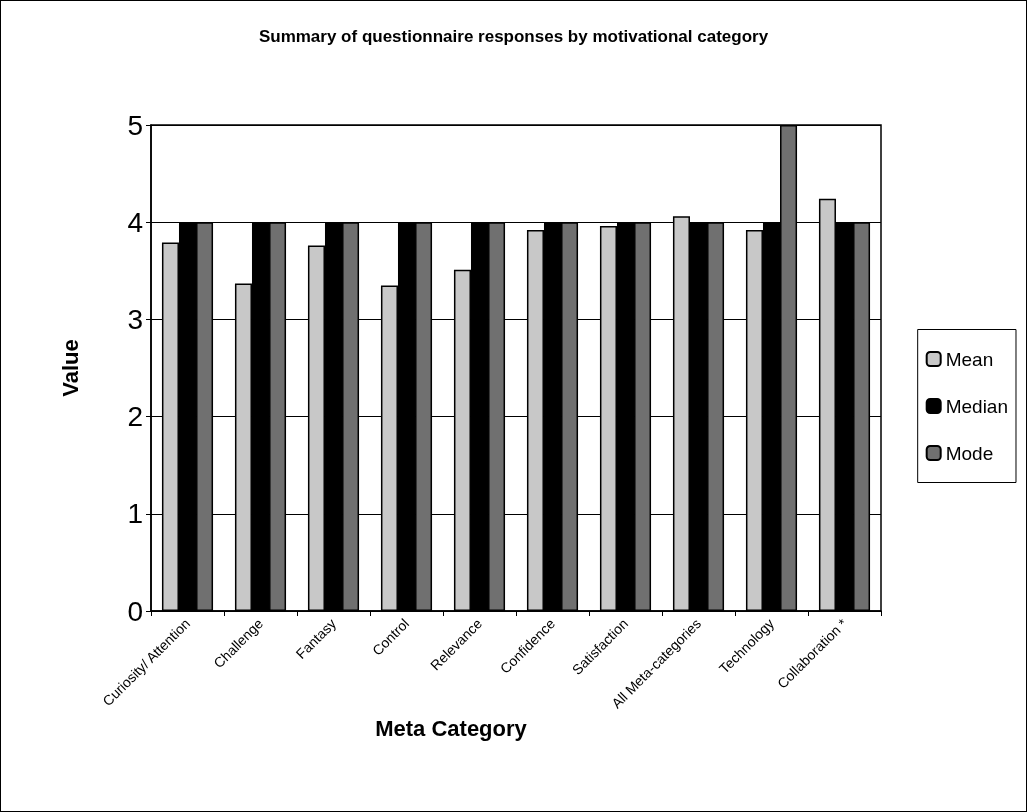  I want to click on y-tick-label: 4, so click(135, 222).